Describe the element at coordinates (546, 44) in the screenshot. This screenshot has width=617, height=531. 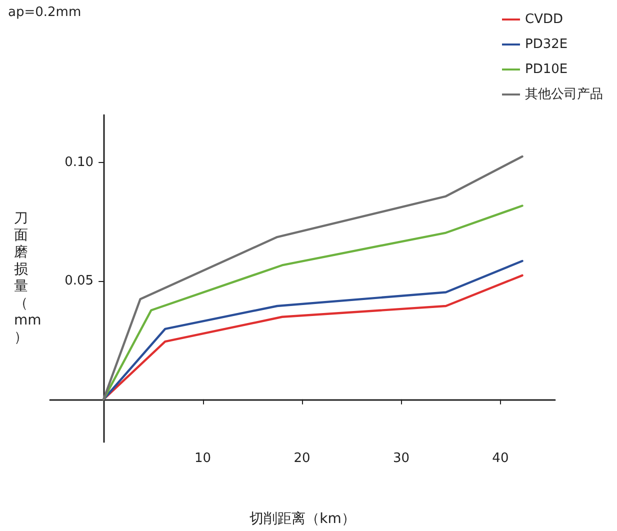
I see `legend-label: PD32E` at that location.